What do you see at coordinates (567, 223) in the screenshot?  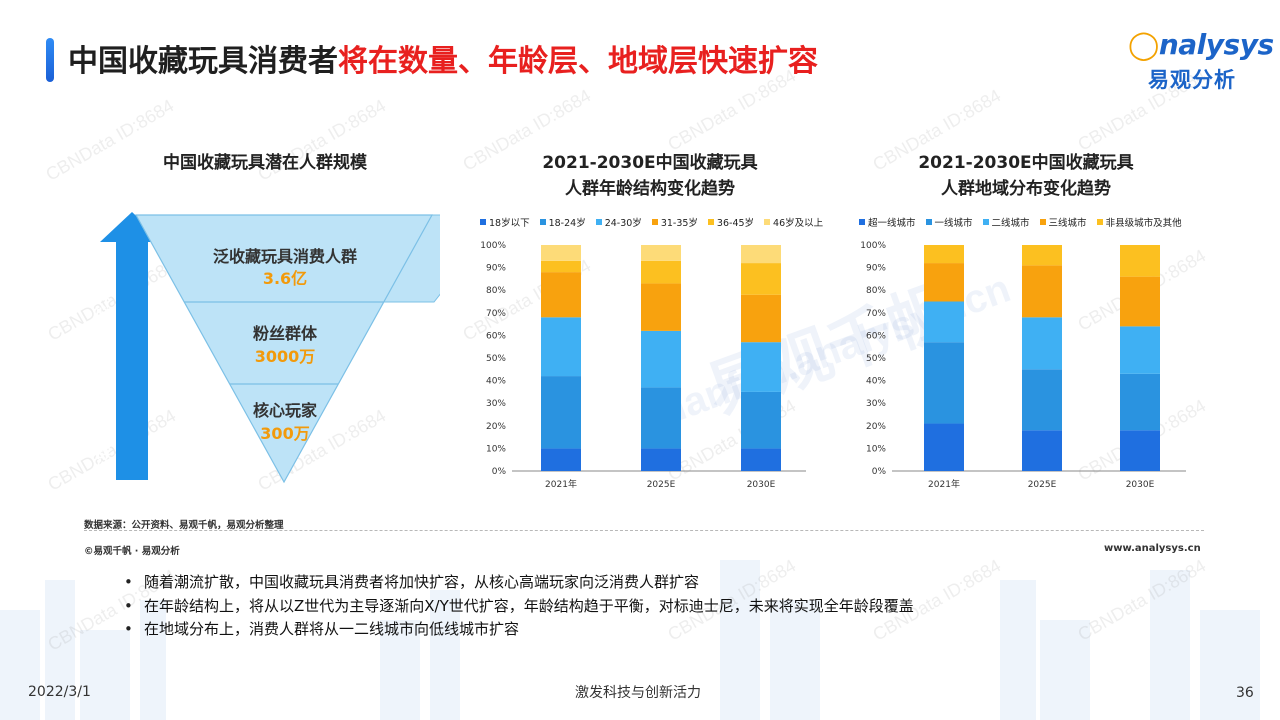 I see `legend-label: 18-24岁` at bounding box center [567, 223].